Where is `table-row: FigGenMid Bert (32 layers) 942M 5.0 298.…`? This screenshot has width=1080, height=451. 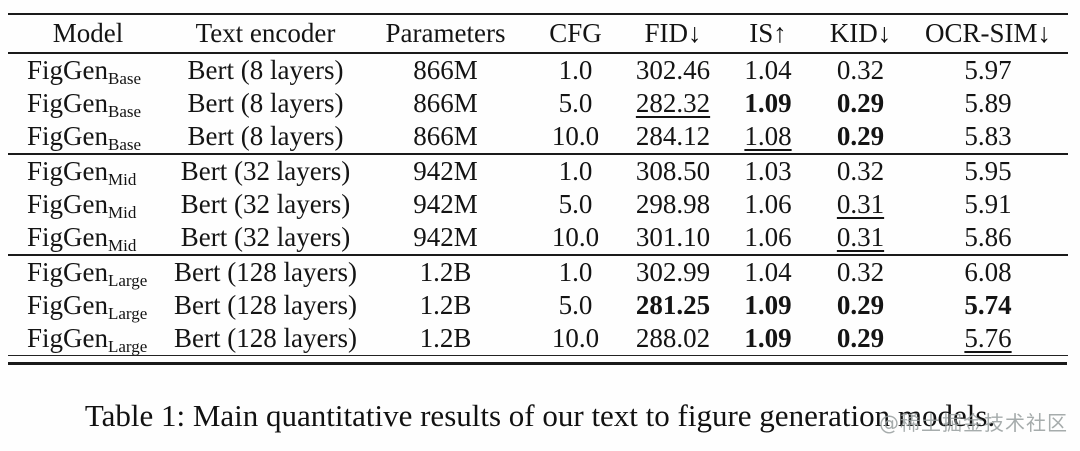 table-row: FigGenMid Bert (32 layers) 942M 5.0 298.… is located at coordinates (538, 204).